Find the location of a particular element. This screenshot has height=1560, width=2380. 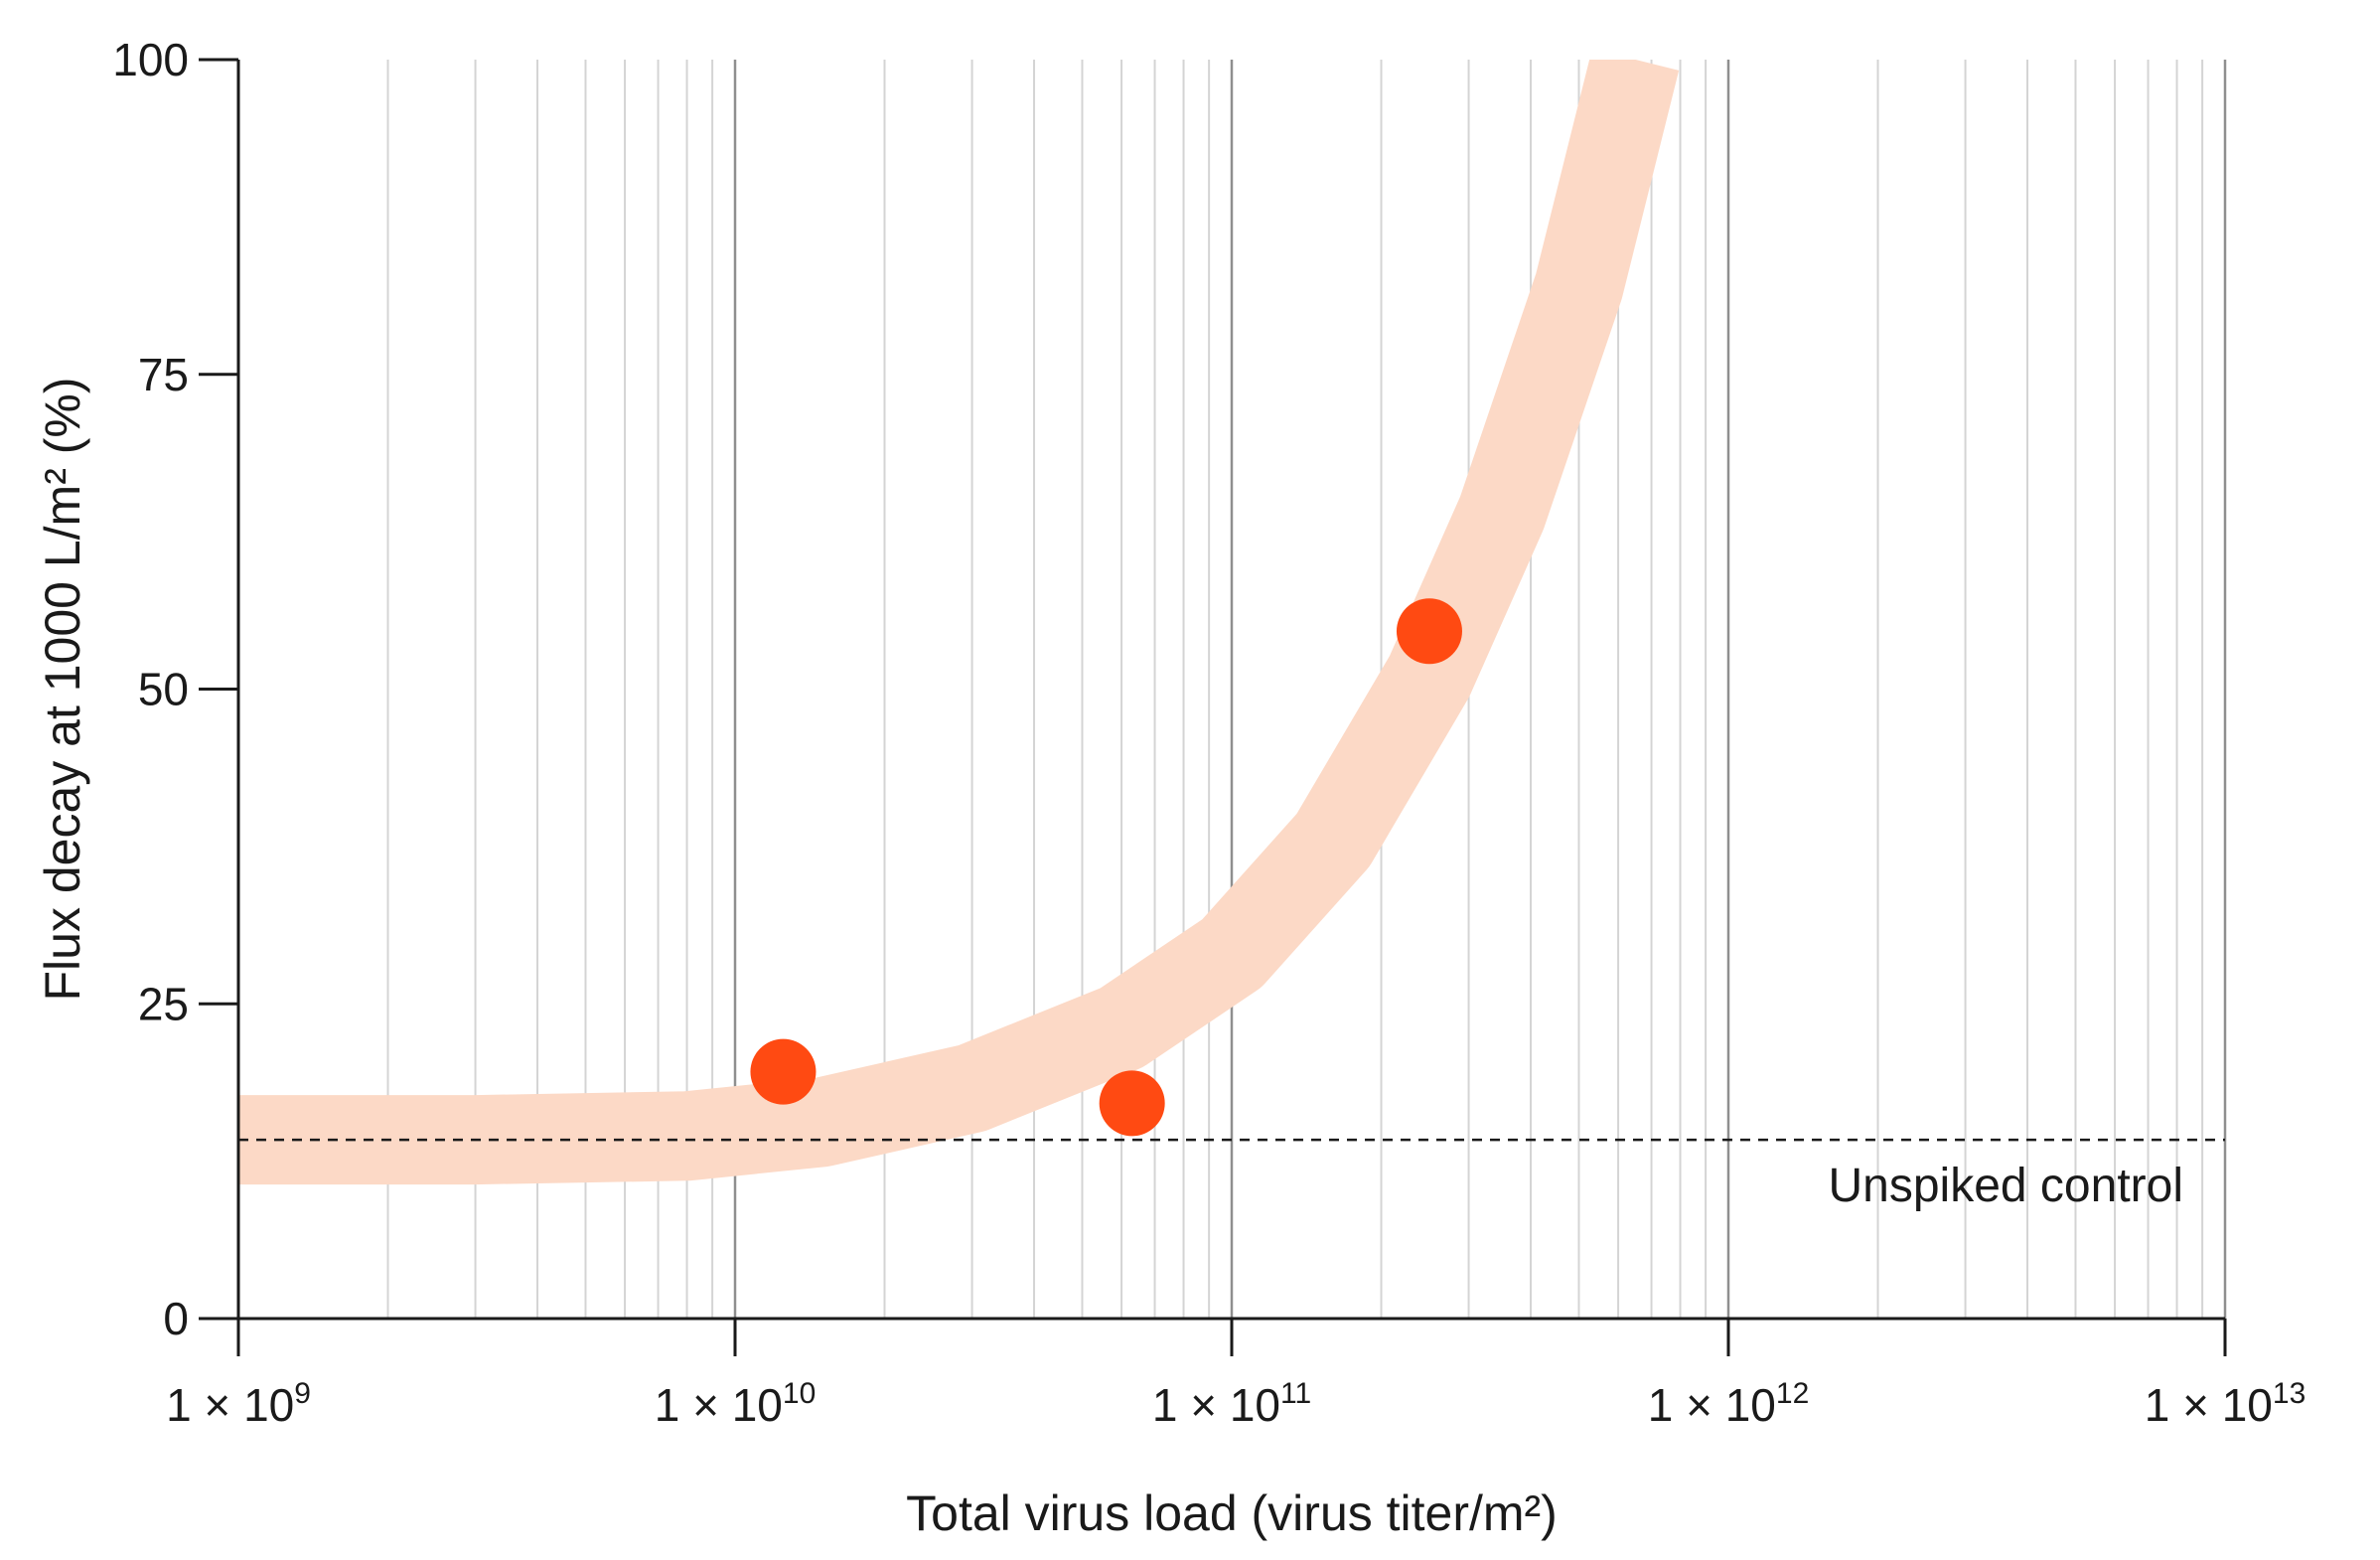

x-tick-label-exponent: 11 is located at coordinates (1295, 1393).